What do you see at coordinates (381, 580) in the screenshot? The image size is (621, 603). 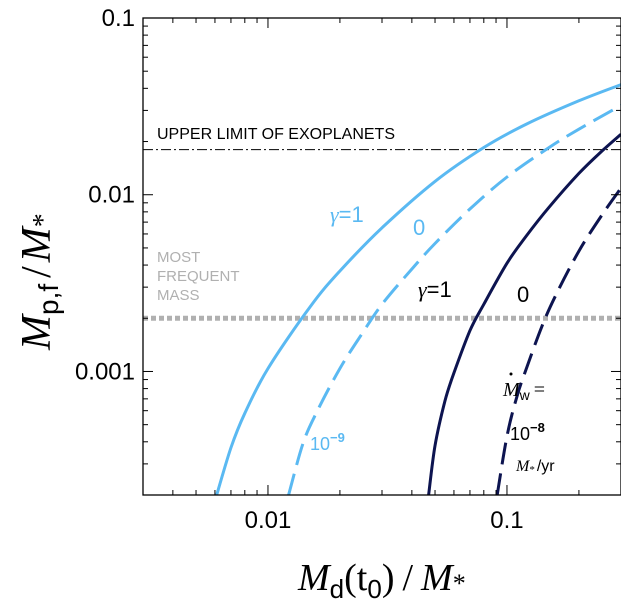 I see `x-axis-title: Md(t0) / M*` at bounding box center [381, 580].